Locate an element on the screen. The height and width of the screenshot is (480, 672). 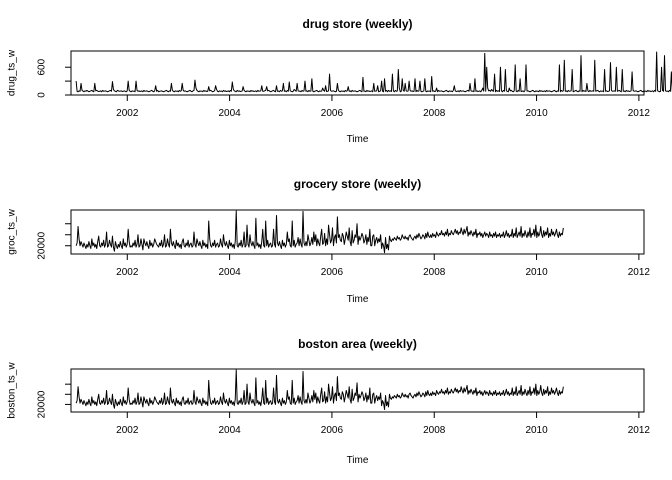
chart-title: grocery store (weekly) is located at coordinates (357, 184).